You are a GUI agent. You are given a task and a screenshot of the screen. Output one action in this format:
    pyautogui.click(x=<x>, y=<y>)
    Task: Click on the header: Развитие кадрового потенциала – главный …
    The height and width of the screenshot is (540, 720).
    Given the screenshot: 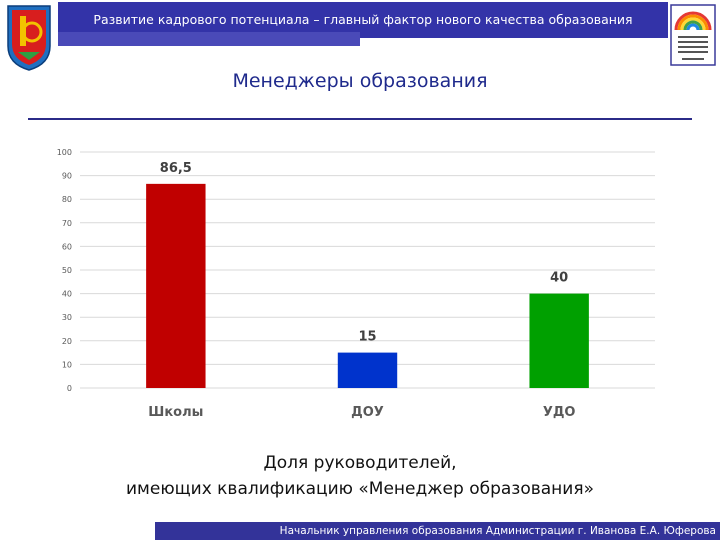 What is the action you would take?
    pyautogui.click(x=360, y=35)
    